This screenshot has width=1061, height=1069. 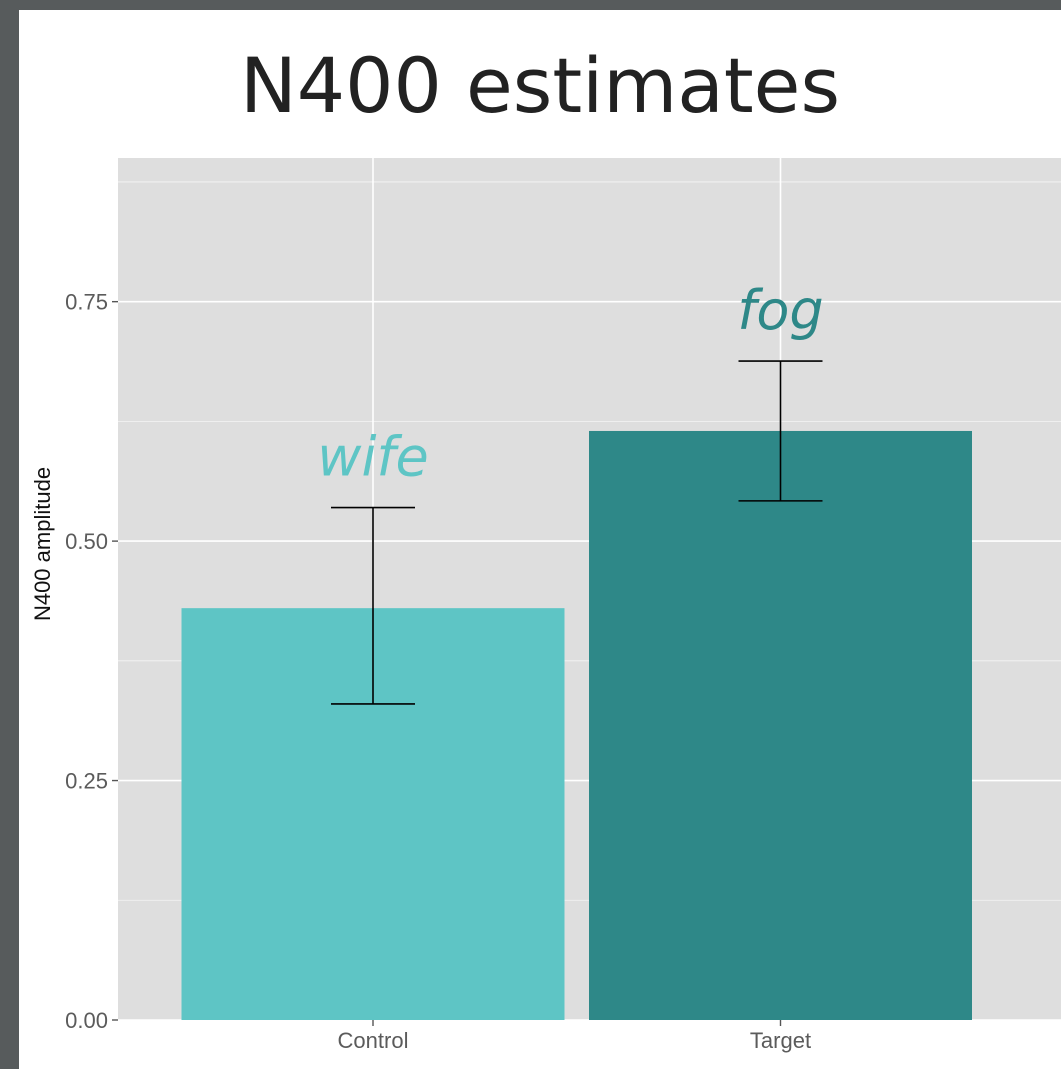 I want to click on error-bar-target, so click(x=780, y=431).